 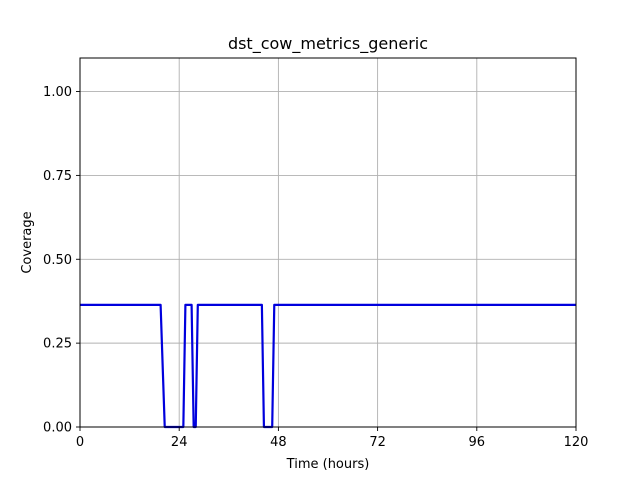 I want to click on y-axis-title: Coverage, so click(x=27, y=242).